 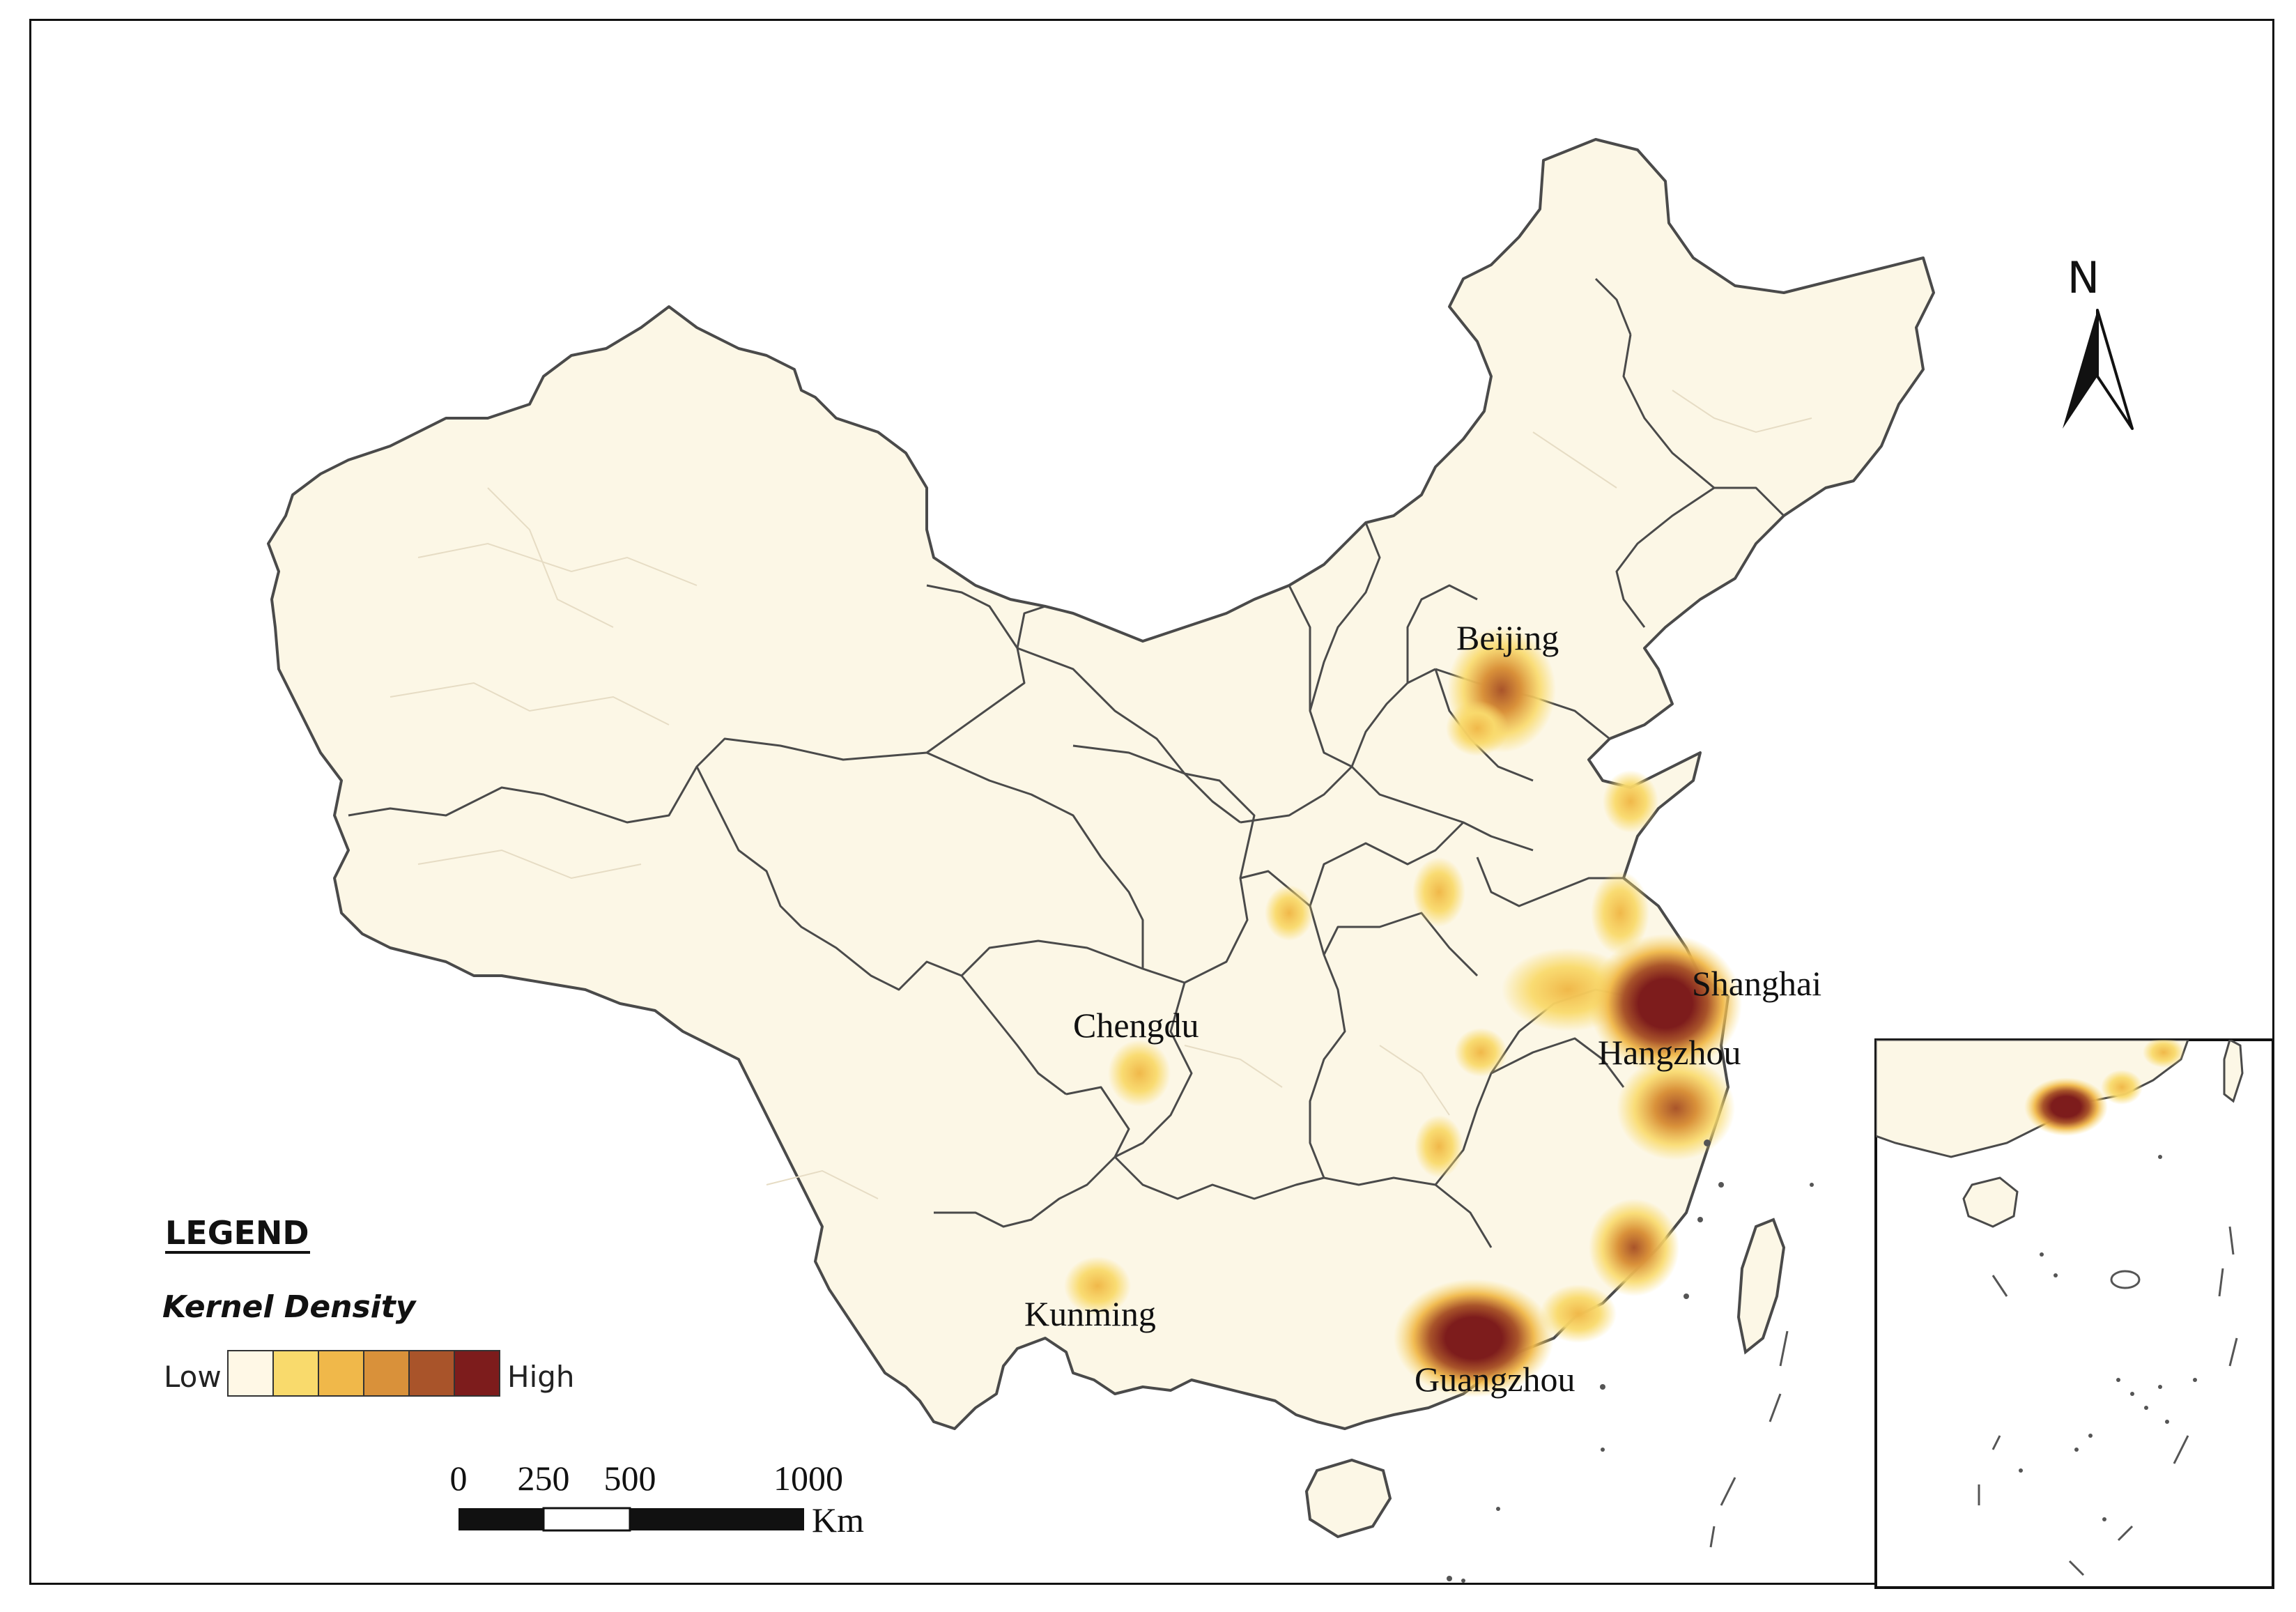 I want to click on north-label: N, so click(x=2083, y=277).